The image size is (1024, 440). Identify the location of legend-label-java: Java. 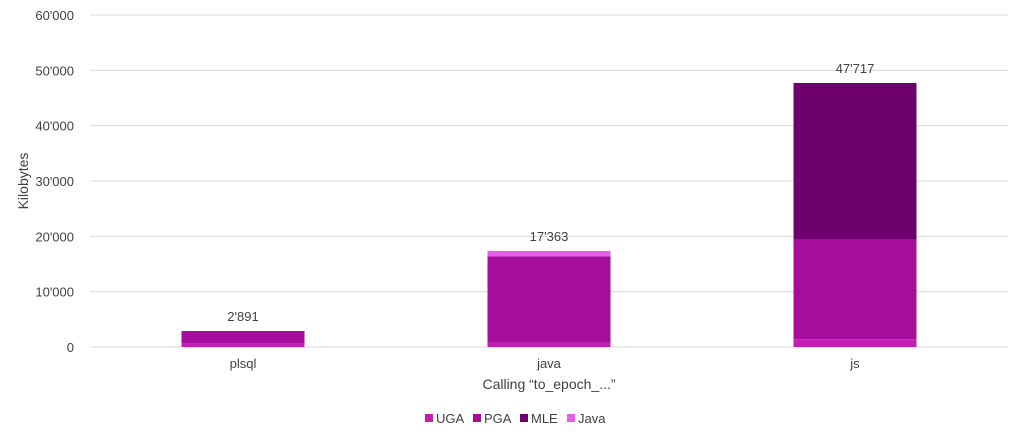
(592, 418).